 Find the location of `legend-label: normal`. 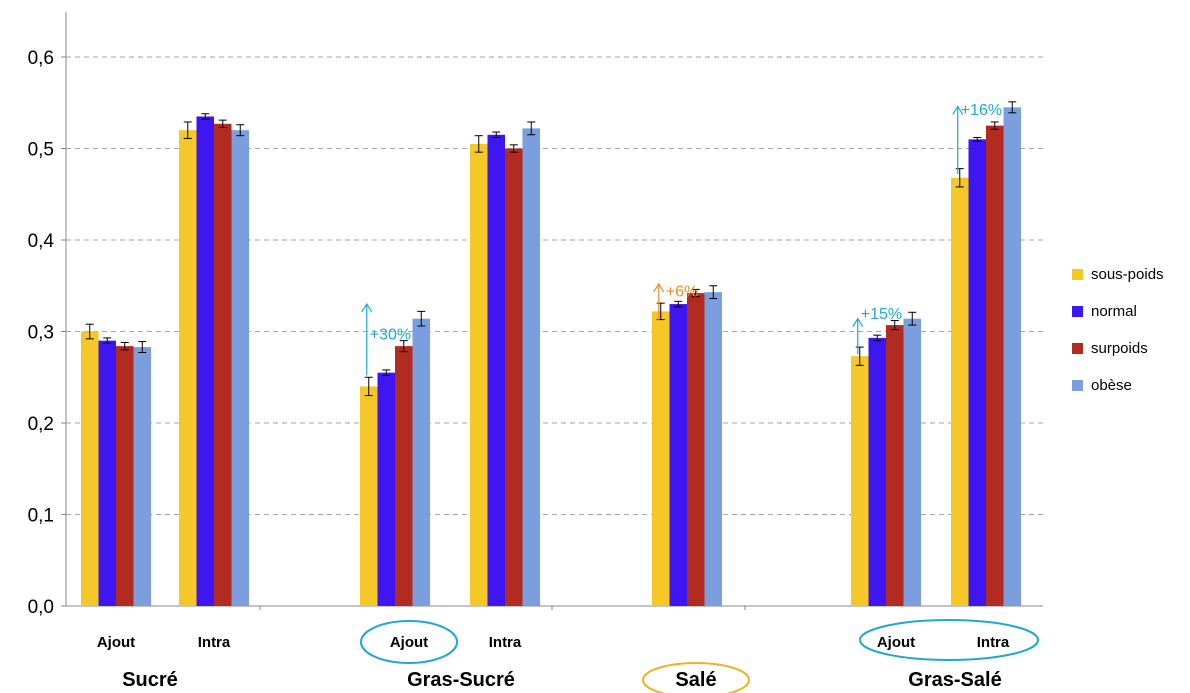

legend-label: normal is located at coordinates (1114, 311).